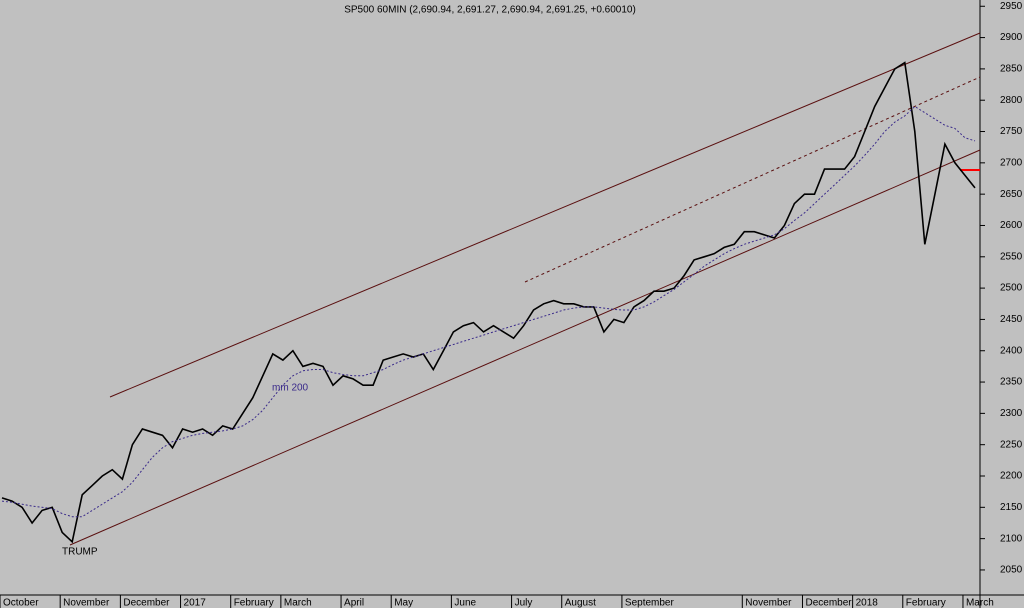 The height and width of the screenshot is (608, 1024). I want to click on x-tick-label: April, so click(354, 603).